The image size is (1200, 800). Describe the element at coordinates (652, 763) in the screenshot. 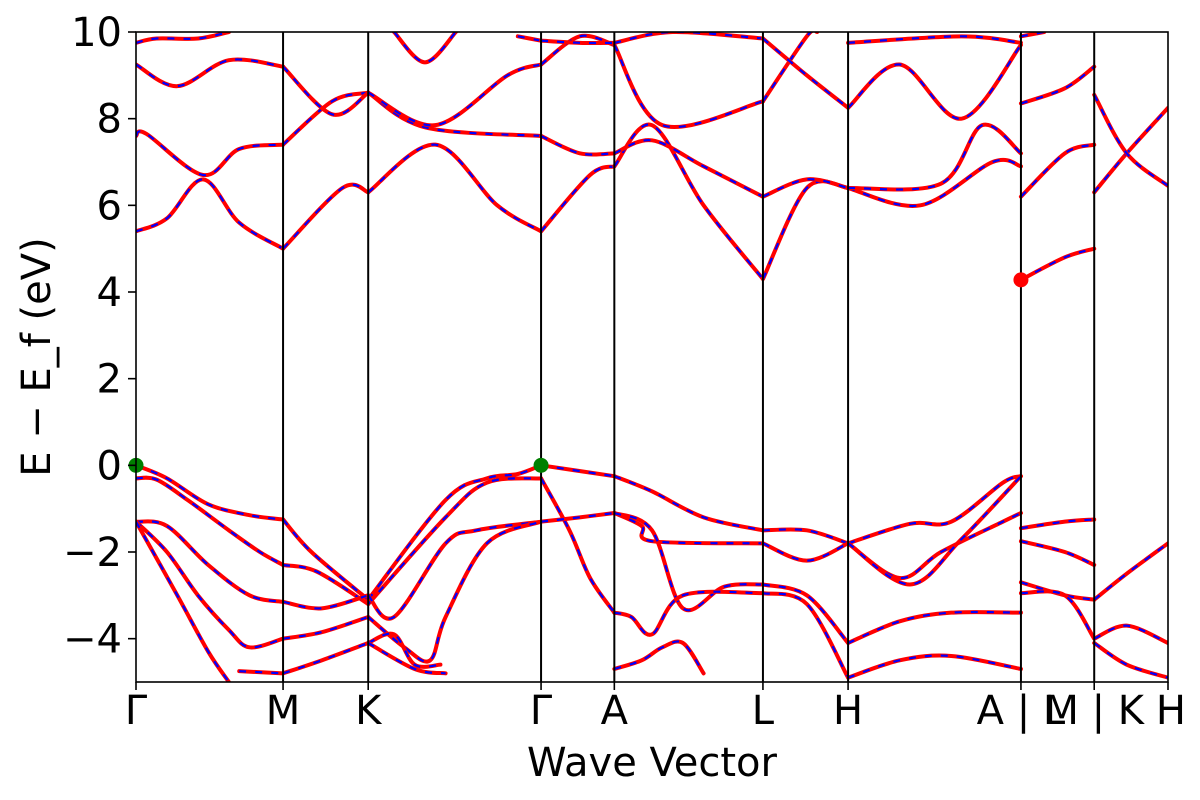

I see `x-axis-label: Wave Vector` at that location.